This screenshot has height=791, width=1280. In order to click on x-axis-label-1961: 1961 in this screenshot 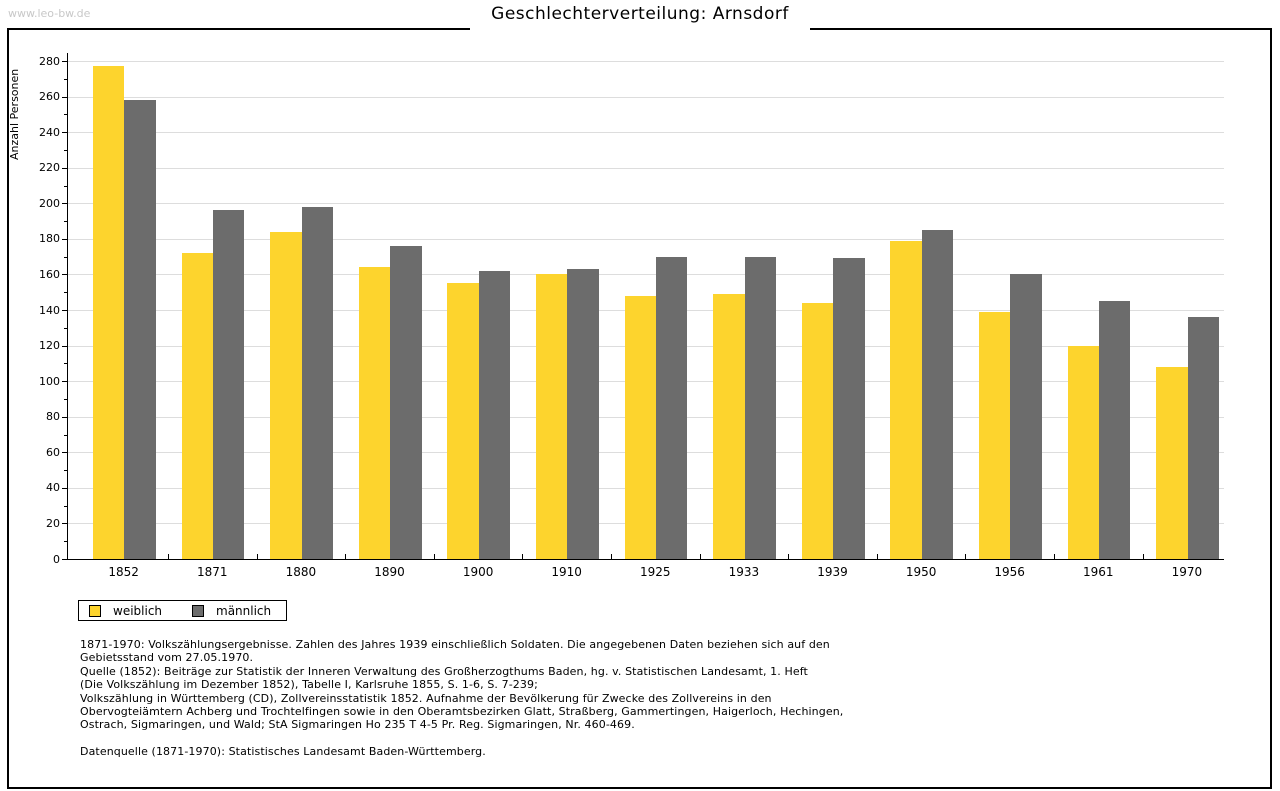, I will do `click(1098, 572)`.